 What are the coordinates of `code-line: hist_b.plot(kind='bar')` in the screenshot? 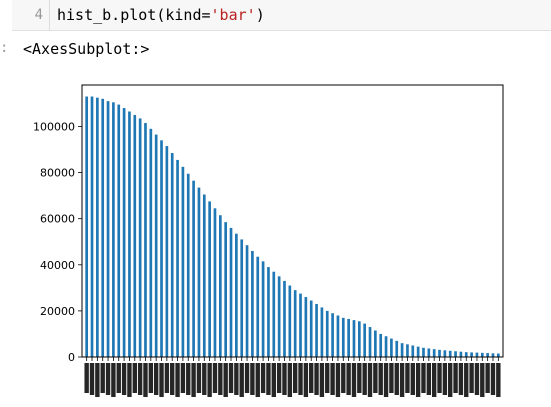 It's located at (161, 15).